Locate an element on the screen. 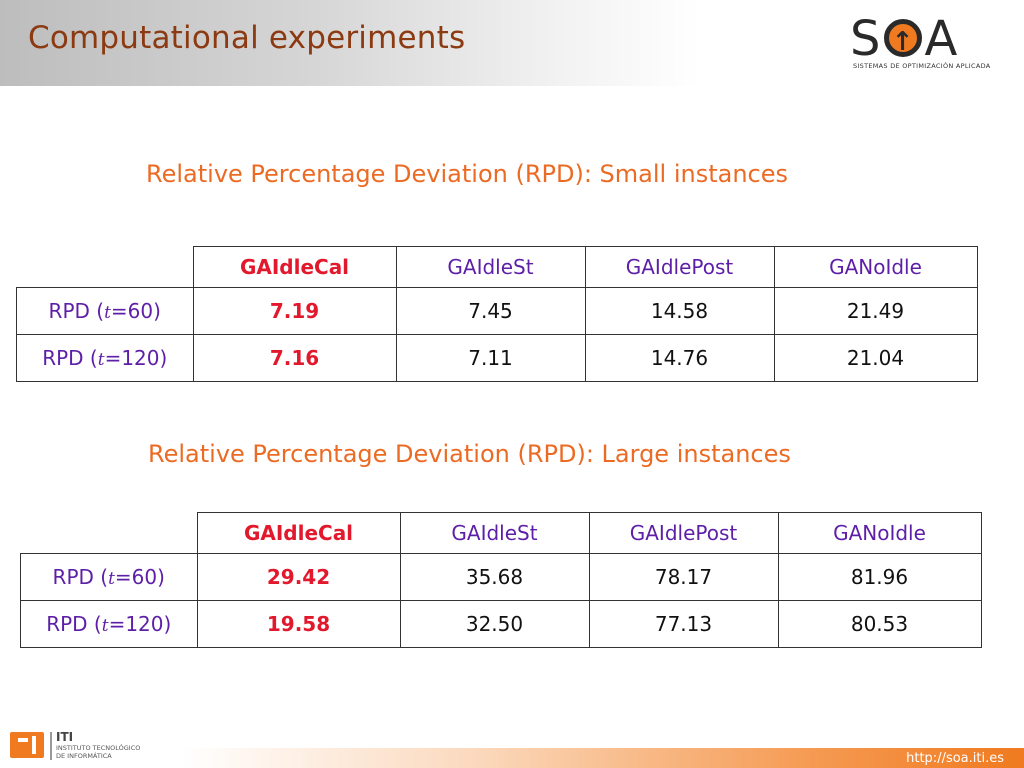 The image size is (1024, 768). soa-logo: SA SISTEMAS DE OPTIMIZACIÓN APLICADA is located at coordinates (930, 43).